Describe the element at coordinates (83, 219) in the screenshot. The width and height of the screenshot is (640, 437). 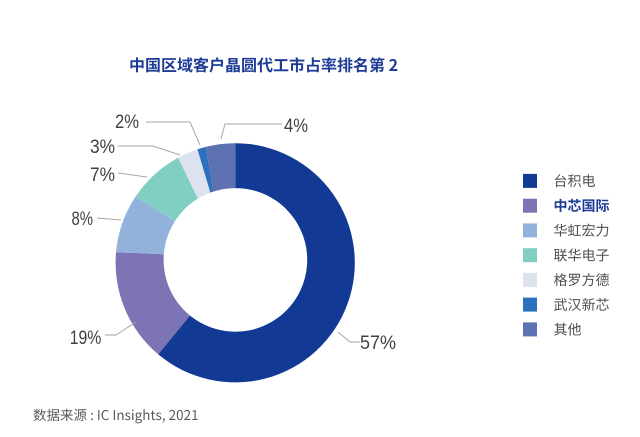
I see `svg-text: 8%` at that location.